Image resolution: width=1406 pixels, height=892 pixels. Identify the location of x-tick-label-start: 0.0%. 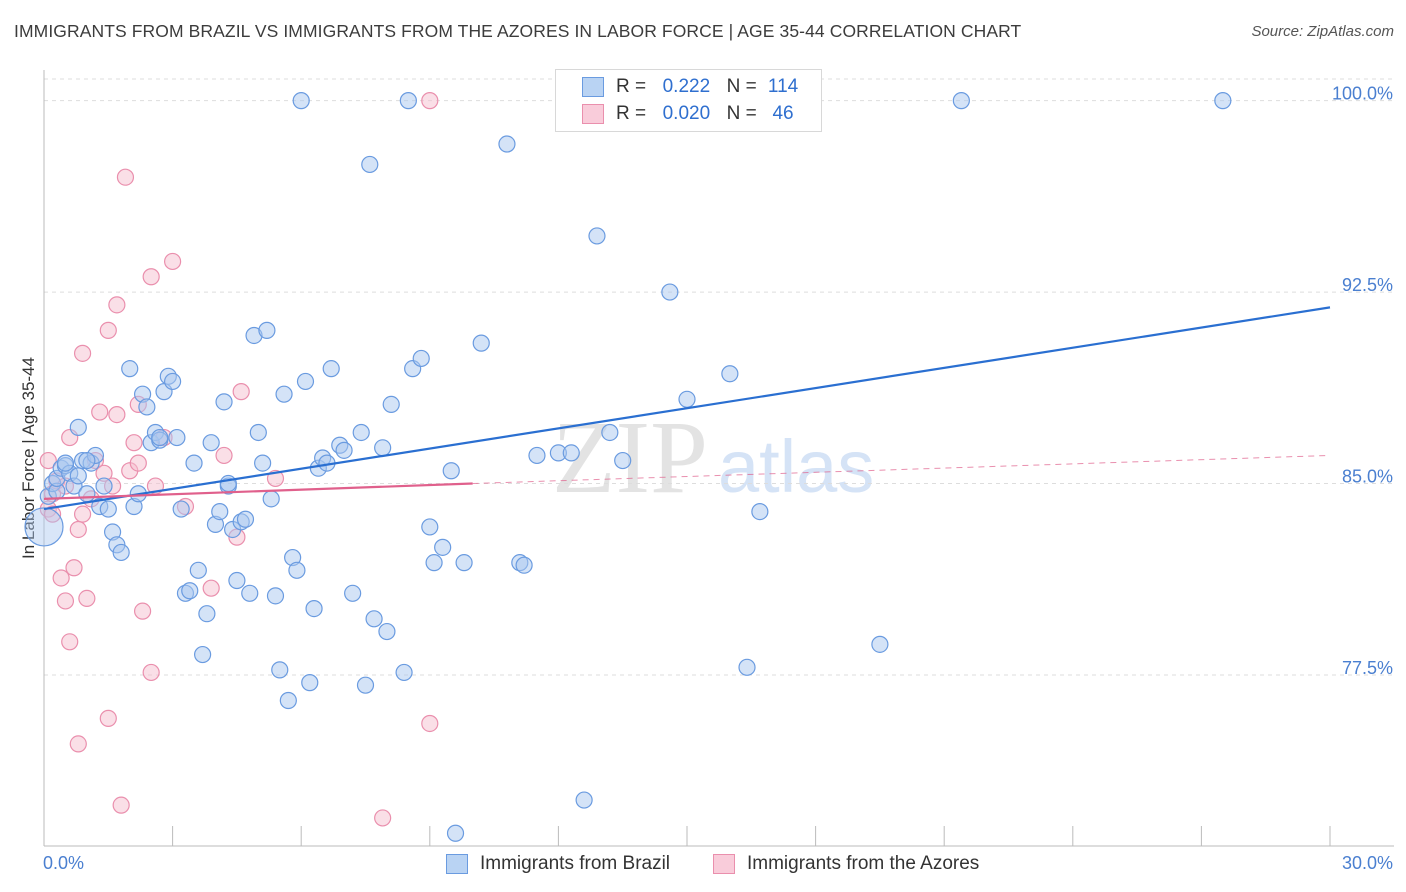
(63, 863).